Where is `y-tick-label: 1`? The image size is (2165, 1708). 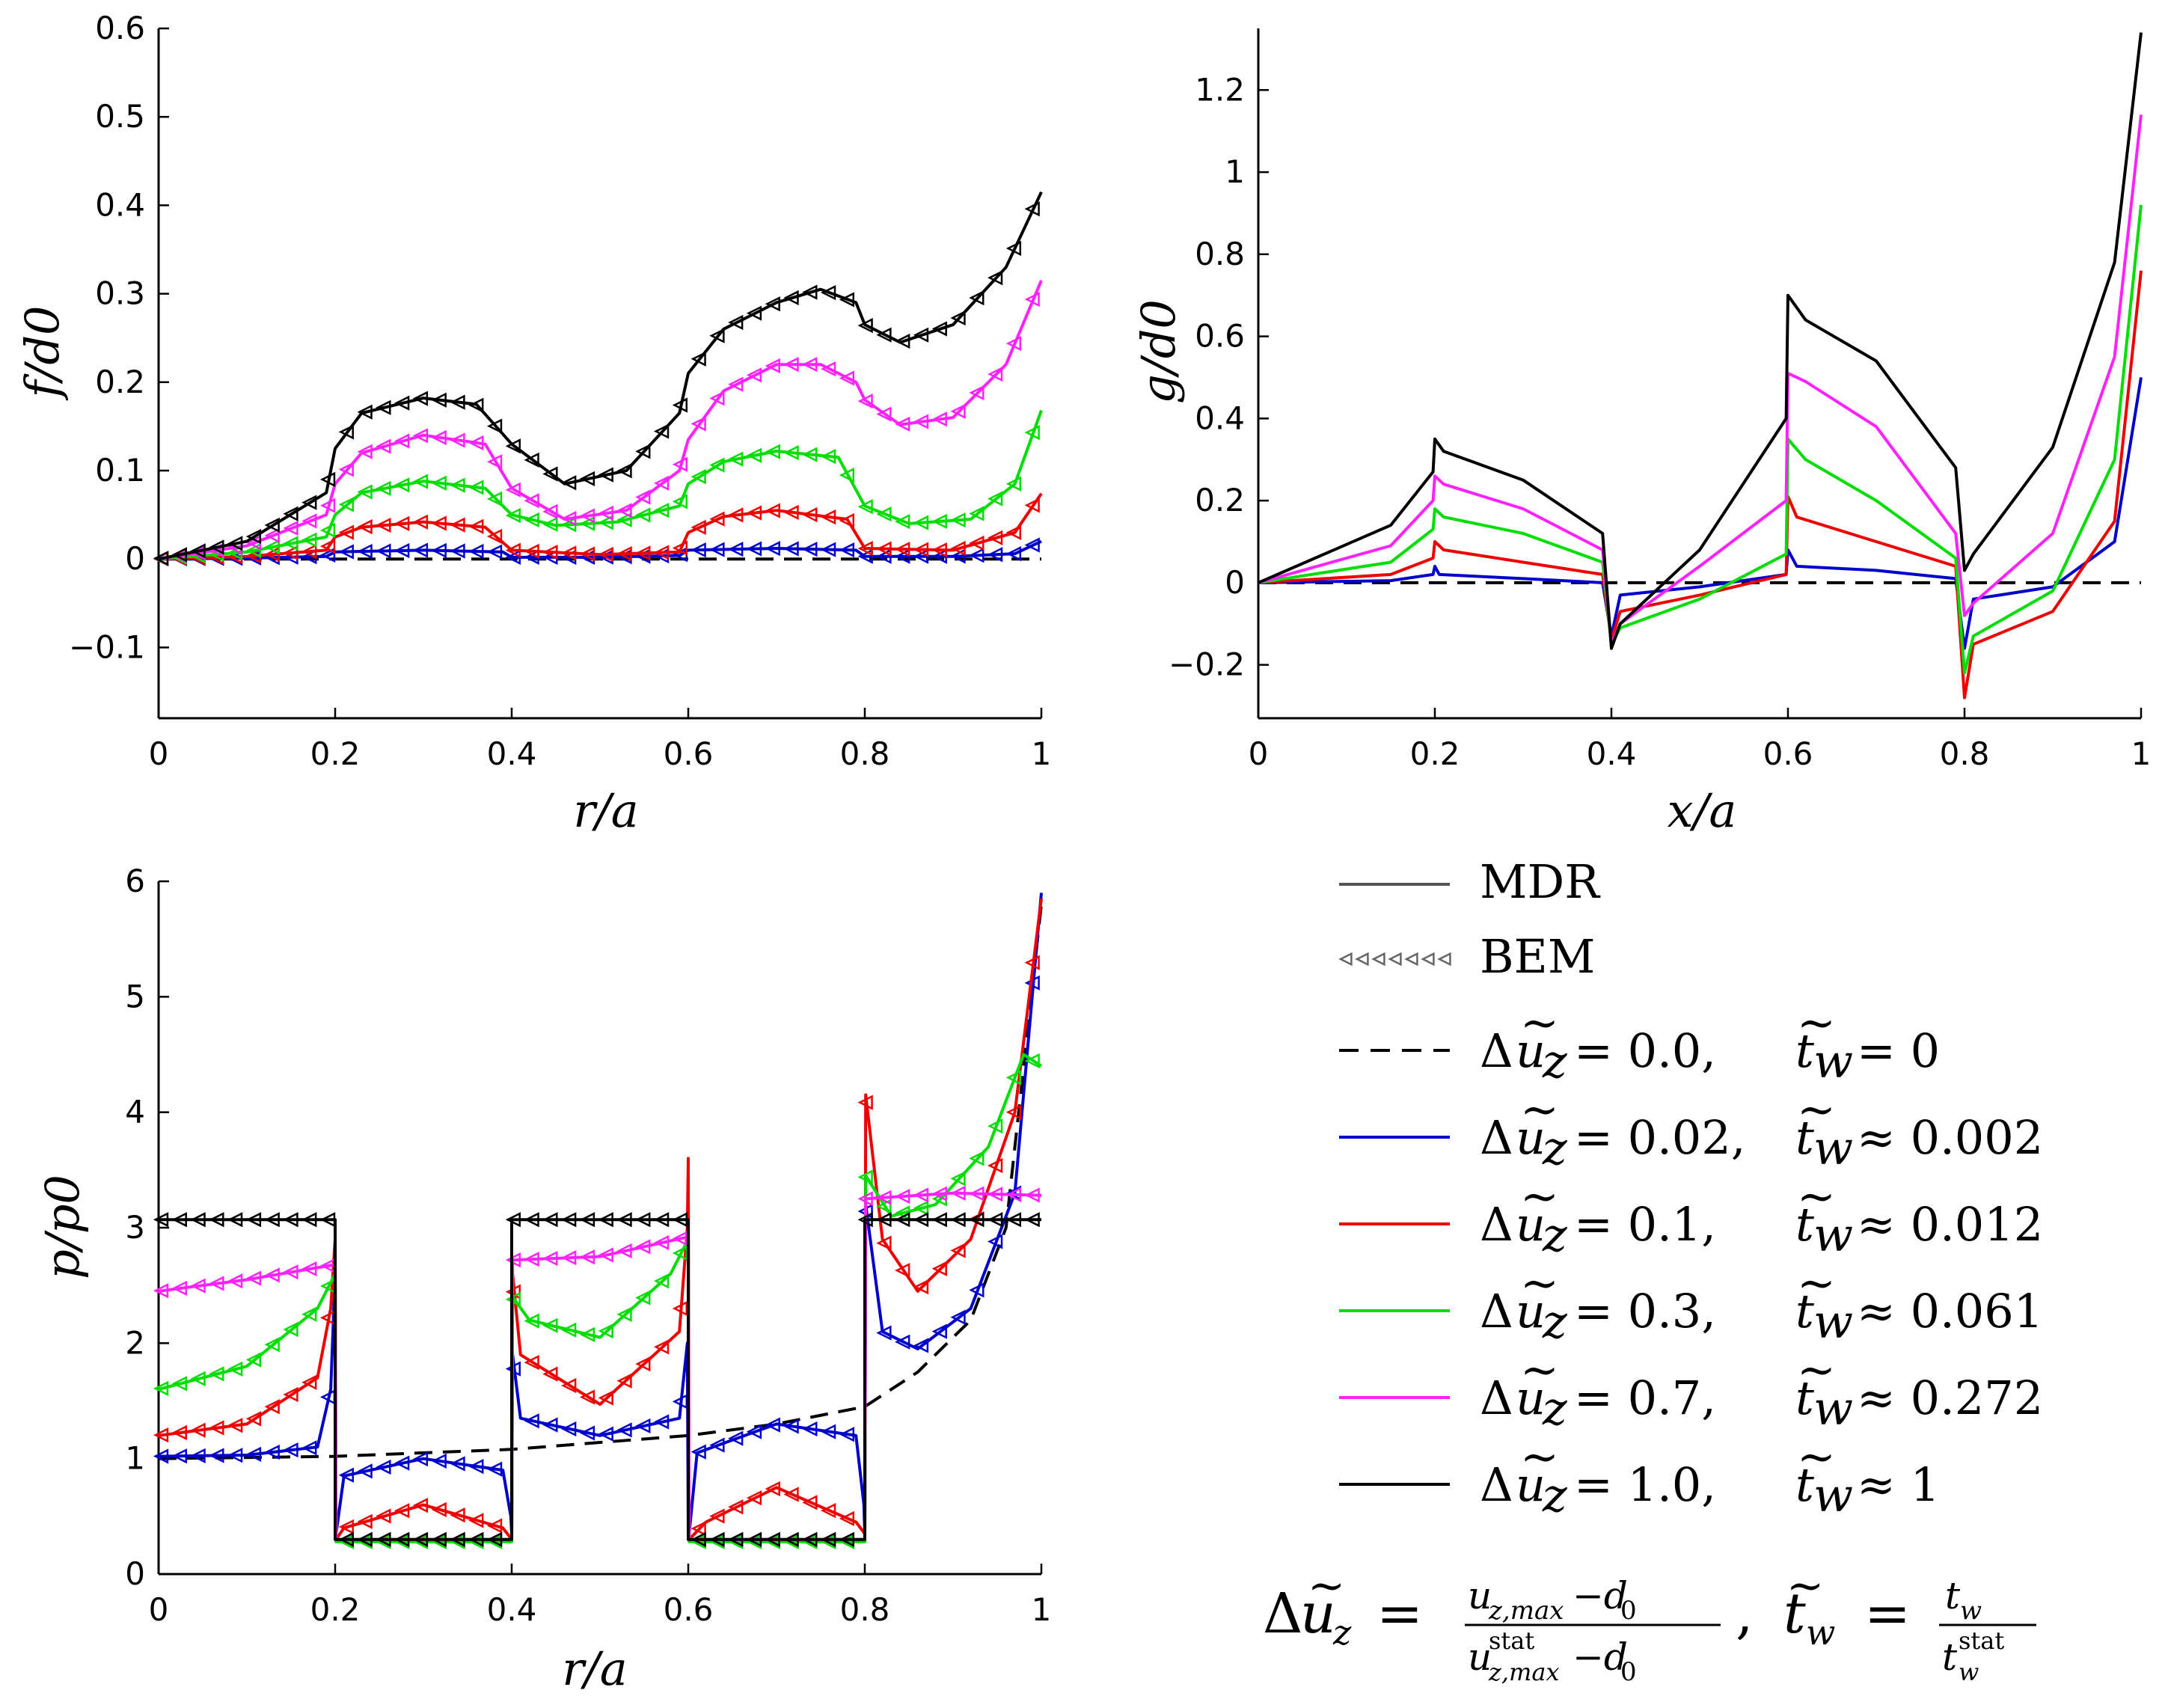
y-tick-label: 1 is located at coordinates (135, 1458).